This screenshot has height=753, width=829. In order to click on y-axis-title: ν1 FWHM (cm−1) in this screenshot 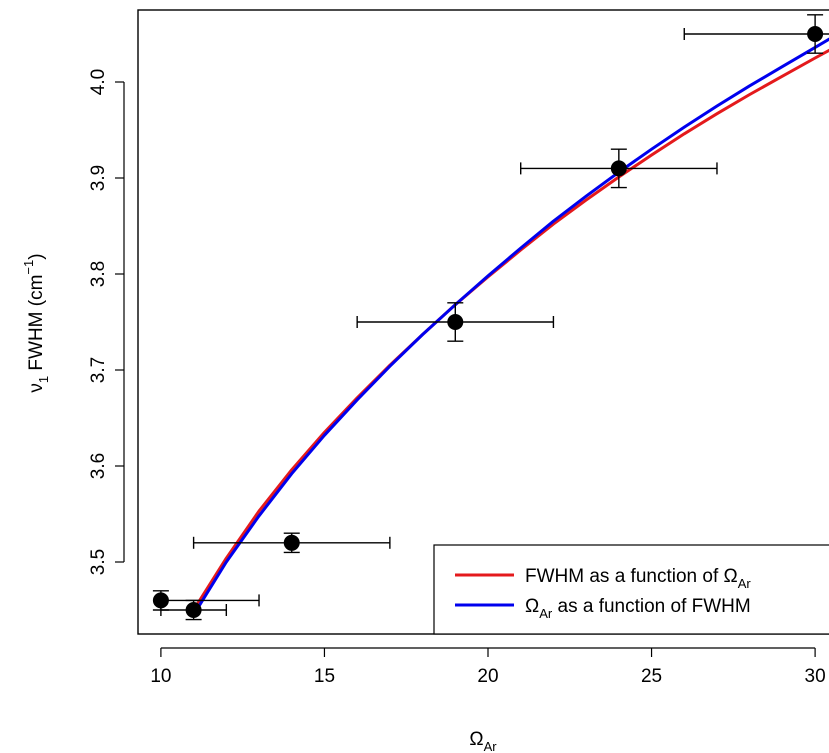, I will do `click(36, 322)`.